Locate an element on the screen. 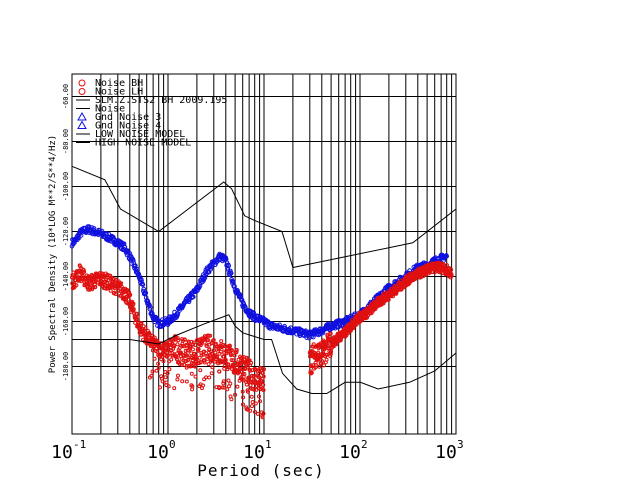  series-high-noise-model is located at coordinates (264, 217).